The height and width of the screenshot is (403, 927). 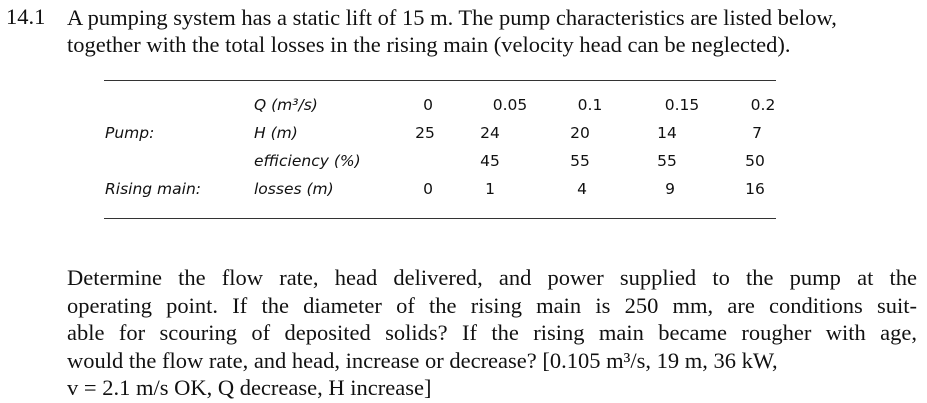 What do you see at coordinates (440, 80) in the screenshot?
I see `table-top-rule` at bounding box center [440, 80].